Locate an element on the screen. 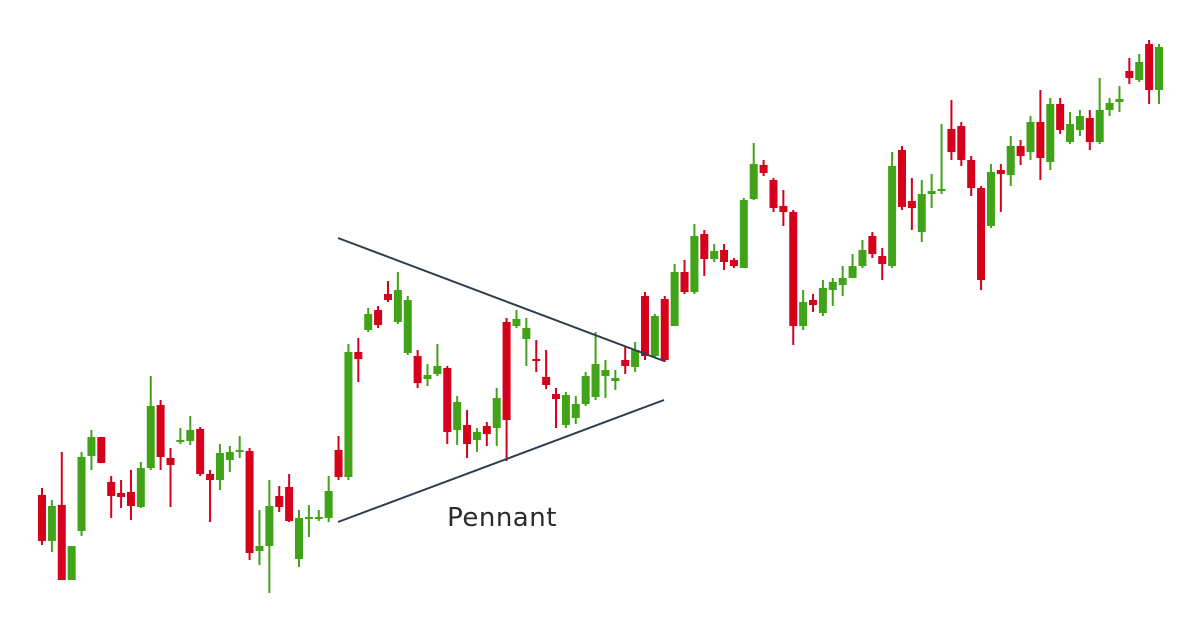  pennant-lower-line is located at coordinates (501, 461).